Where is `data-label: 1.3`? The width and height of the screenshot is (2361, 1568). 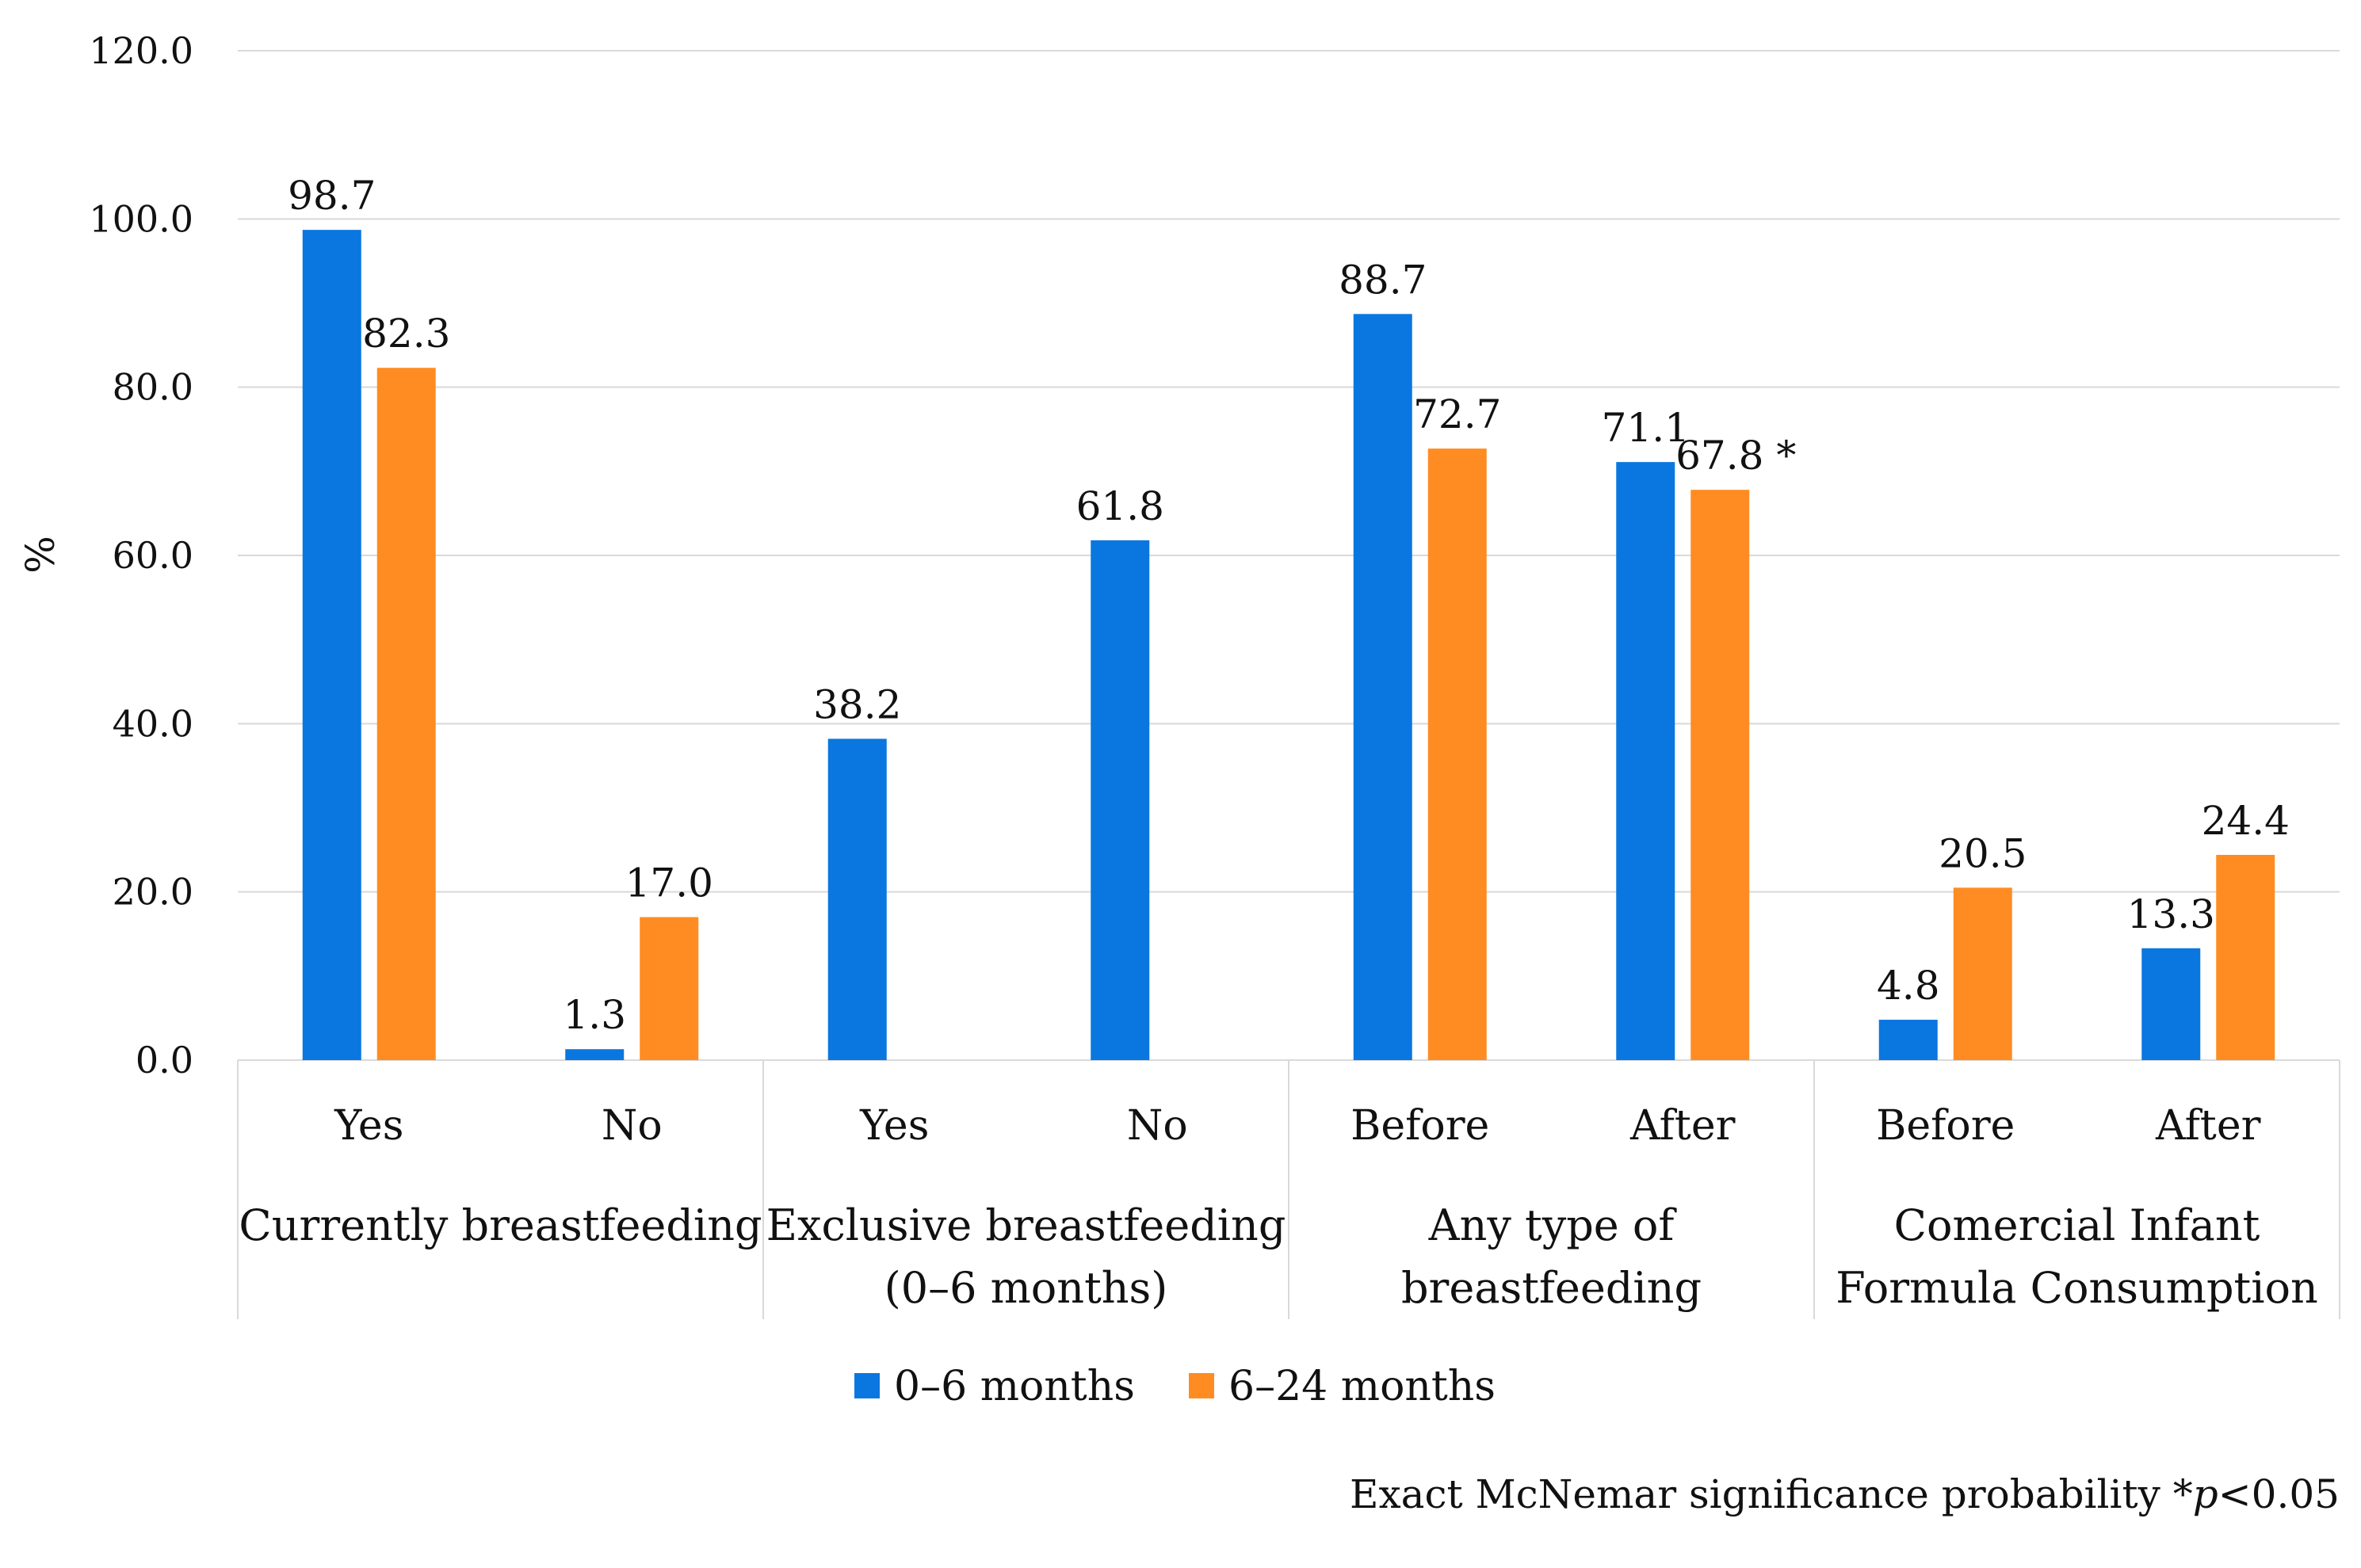 data-label: 1.3 is located at coordinates (594, 1015).